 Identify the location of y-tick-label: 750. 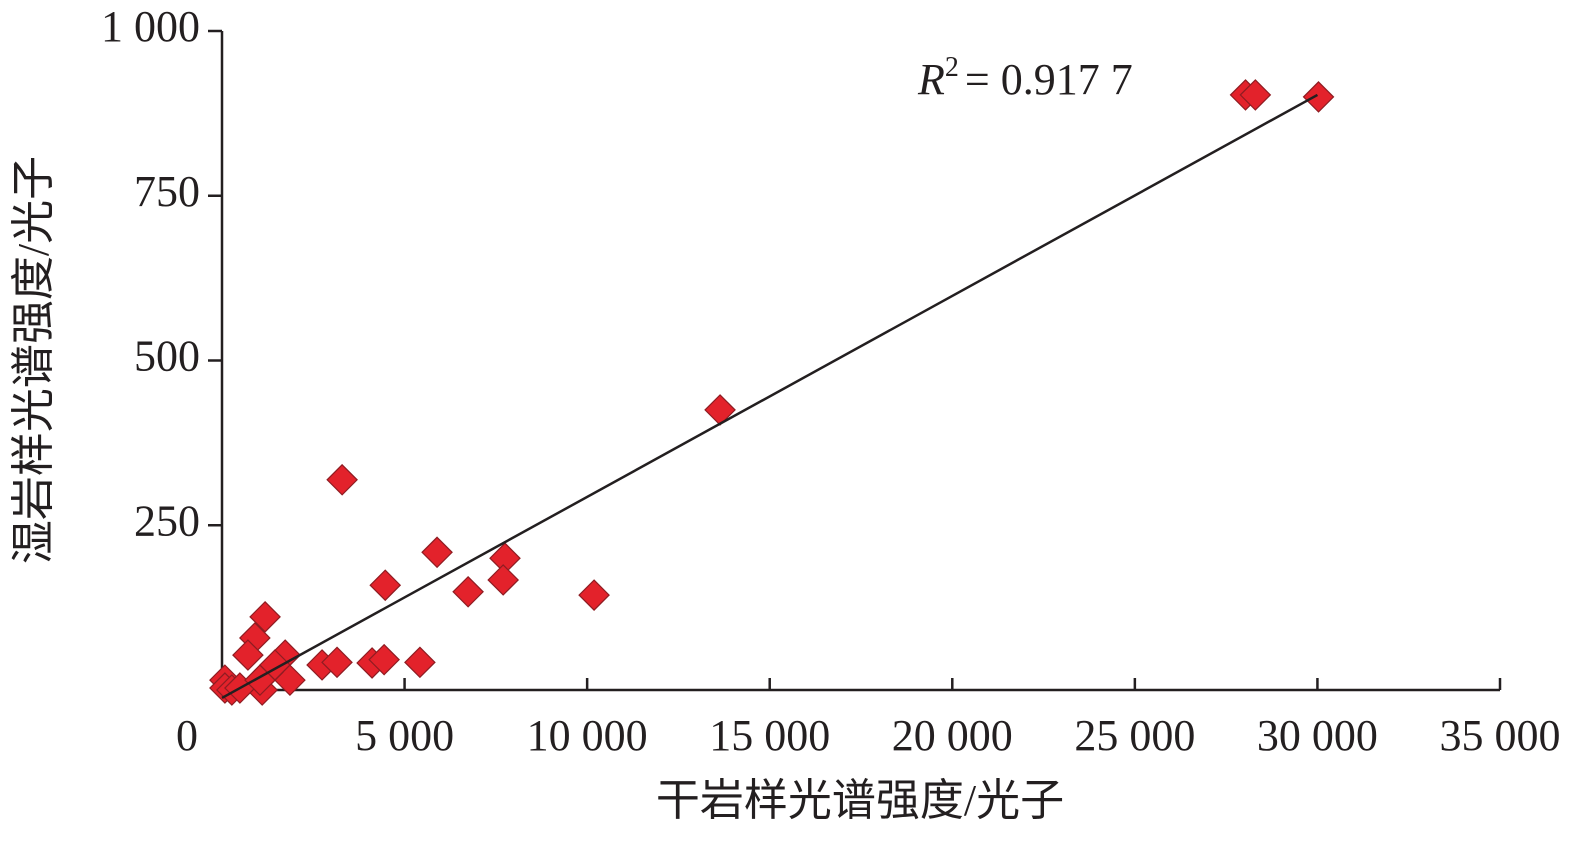
(167, 191).